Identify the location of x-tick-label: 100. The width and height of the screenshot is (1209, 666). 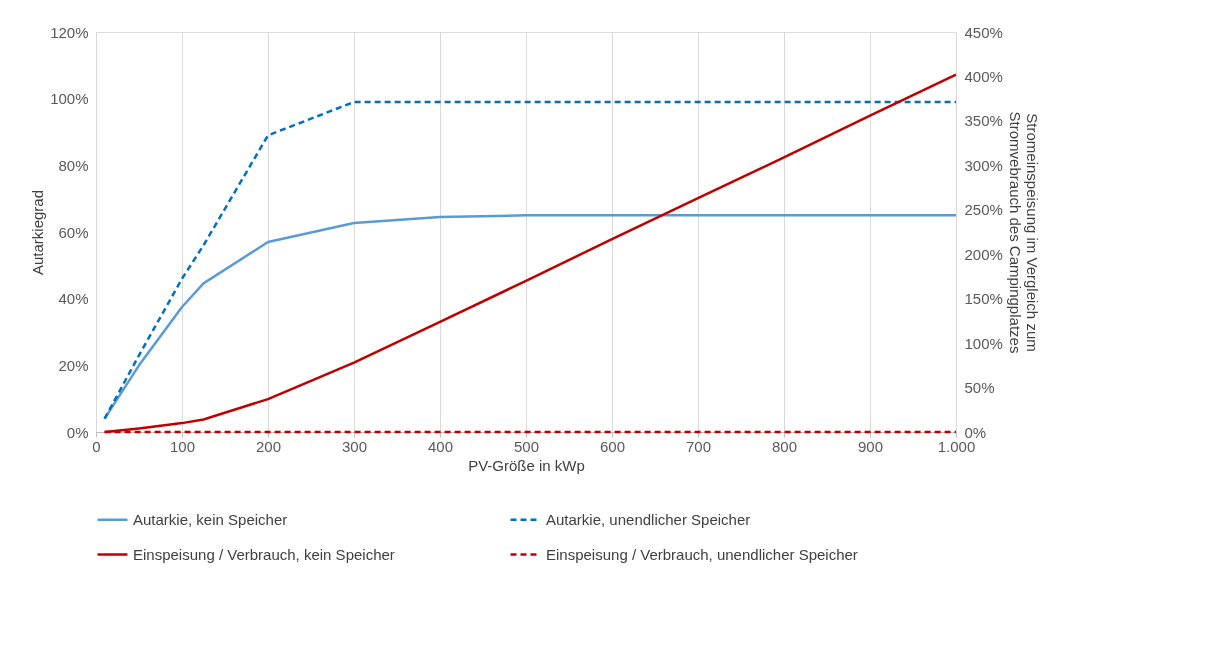
(182, 446).